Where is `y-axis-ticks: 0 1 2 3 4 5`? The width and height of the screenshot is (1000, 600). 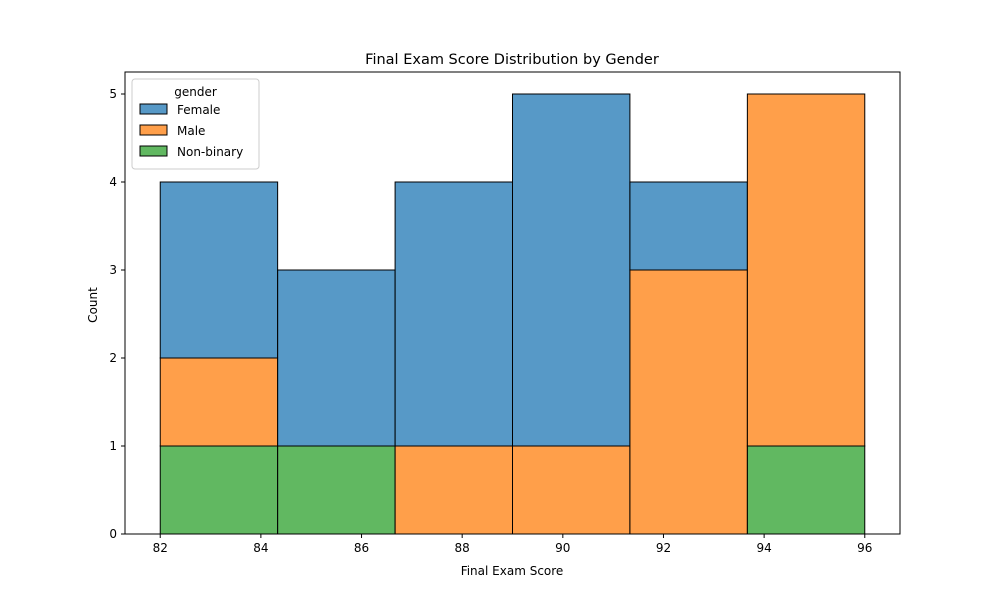 y-axis-ticks: 0 1 2 3 4 5 is located at coordinates (117, 314).